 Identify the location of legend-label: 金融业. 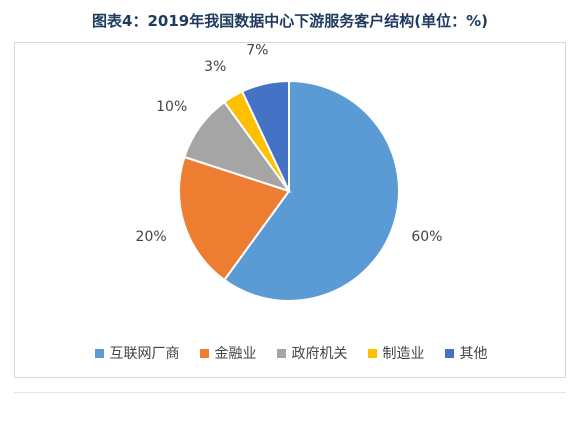
(235, 354).